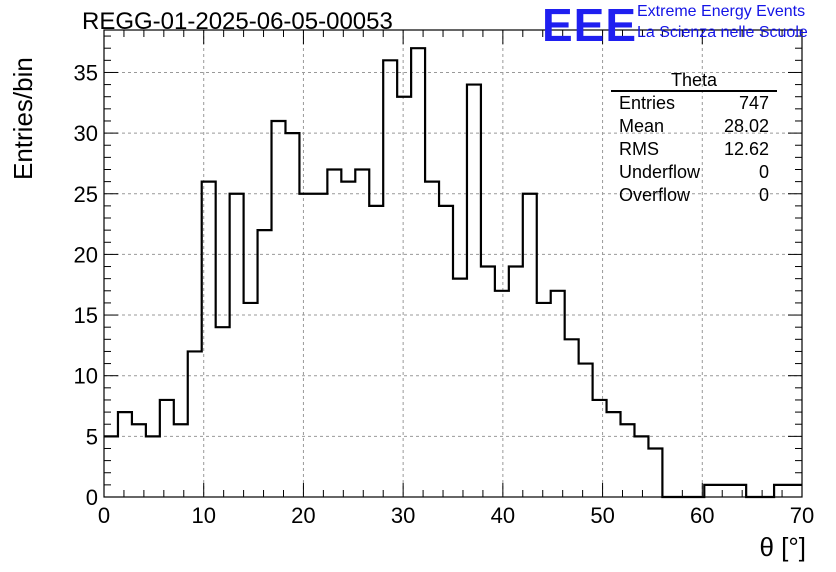  Describe the element at coordinates (655, 195) in the screenshot. I see `stats-label: Overflow` at that location.